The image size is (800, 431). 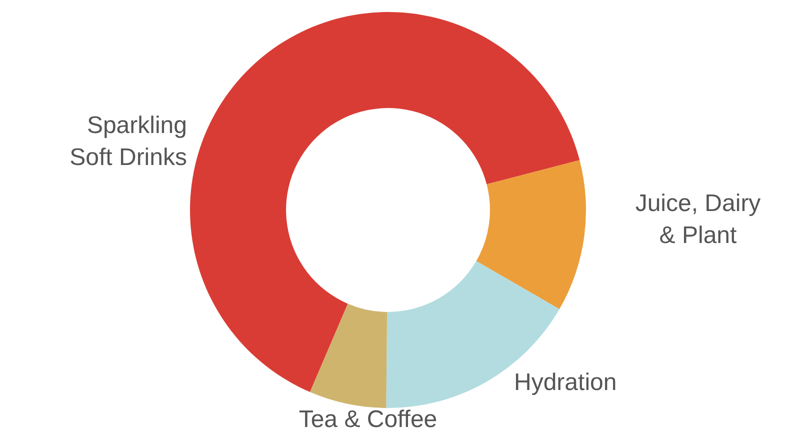 What do you see at coordinates (128, 141) in the screenshot?
I see `slice-label: Sparkling Soft Drinks` at bounding box center [128, 141].